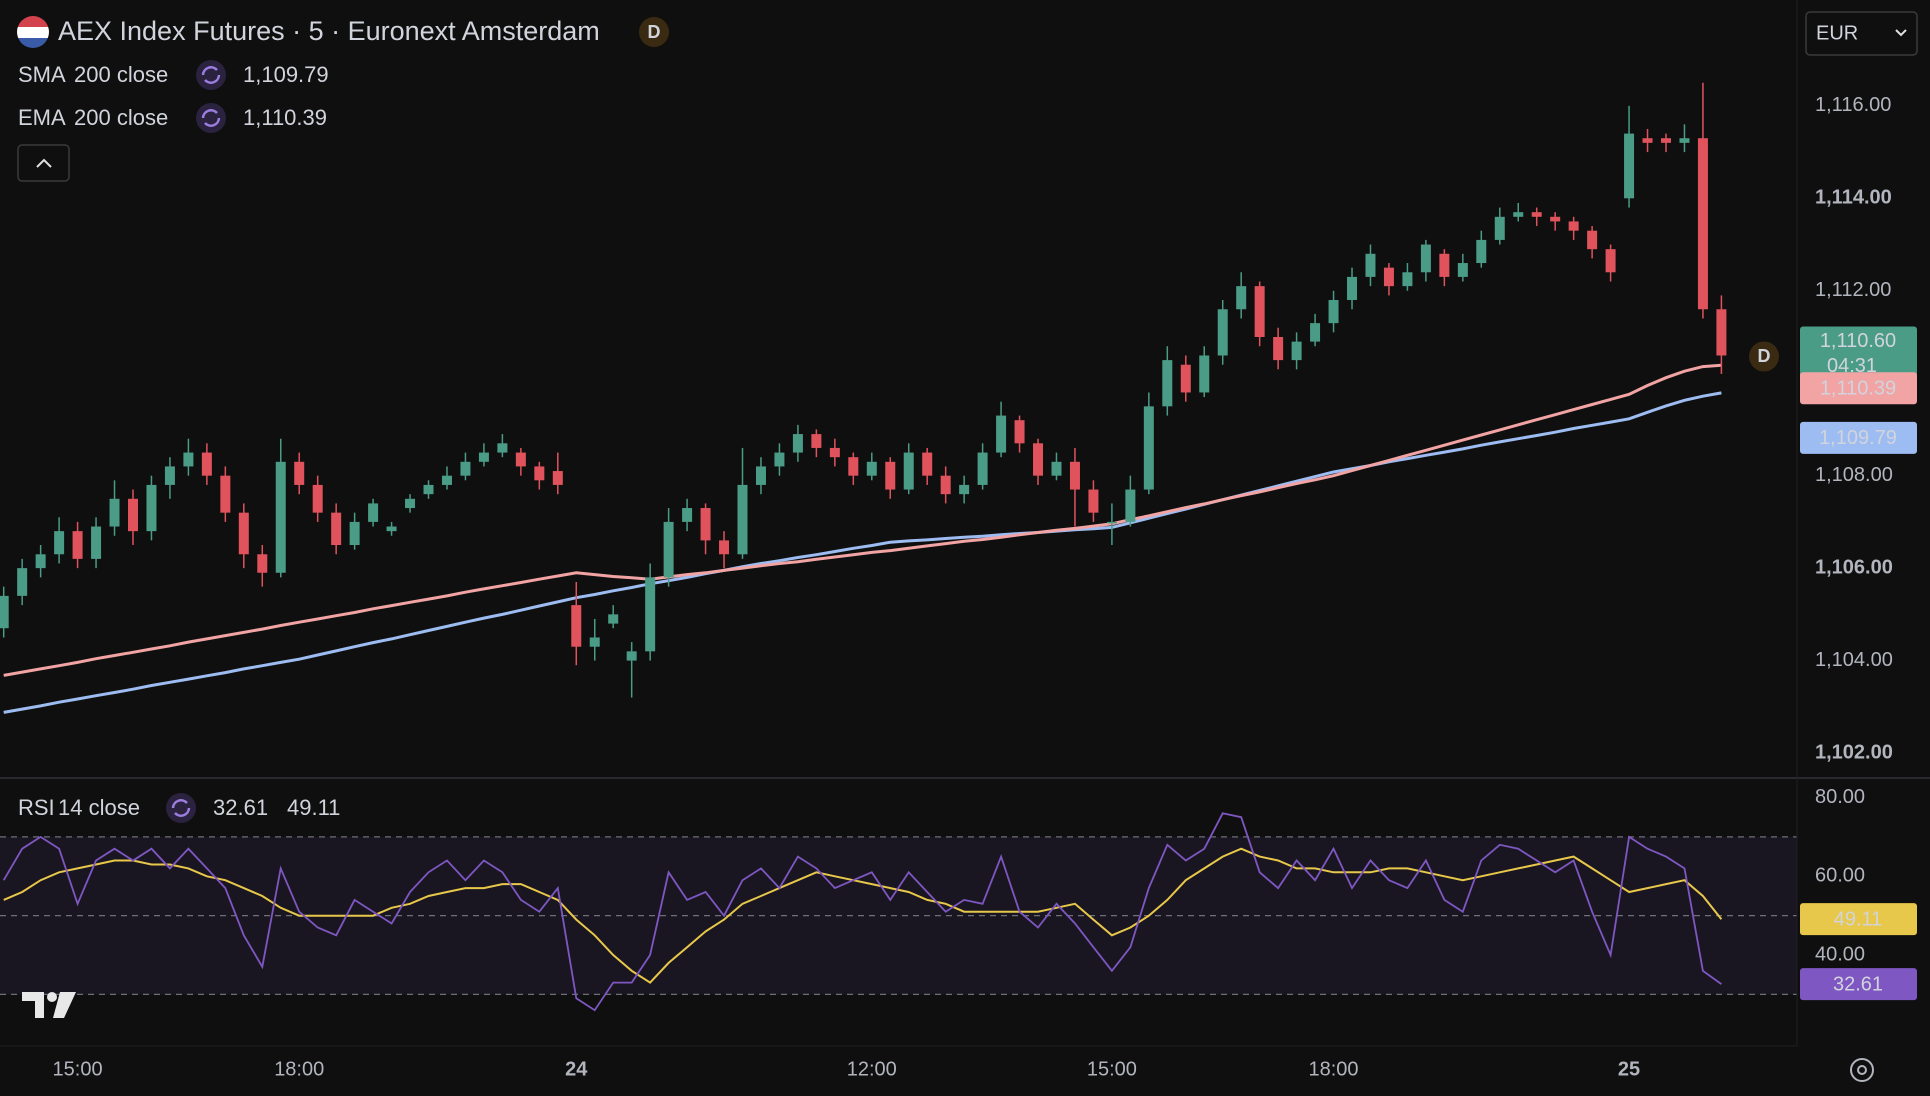 The height and width of the screenshot is (1096, 1930). Describe the element at coordinates (1840, 797) in the screenshot. I see `y-tick-label: 80.00` at that location.